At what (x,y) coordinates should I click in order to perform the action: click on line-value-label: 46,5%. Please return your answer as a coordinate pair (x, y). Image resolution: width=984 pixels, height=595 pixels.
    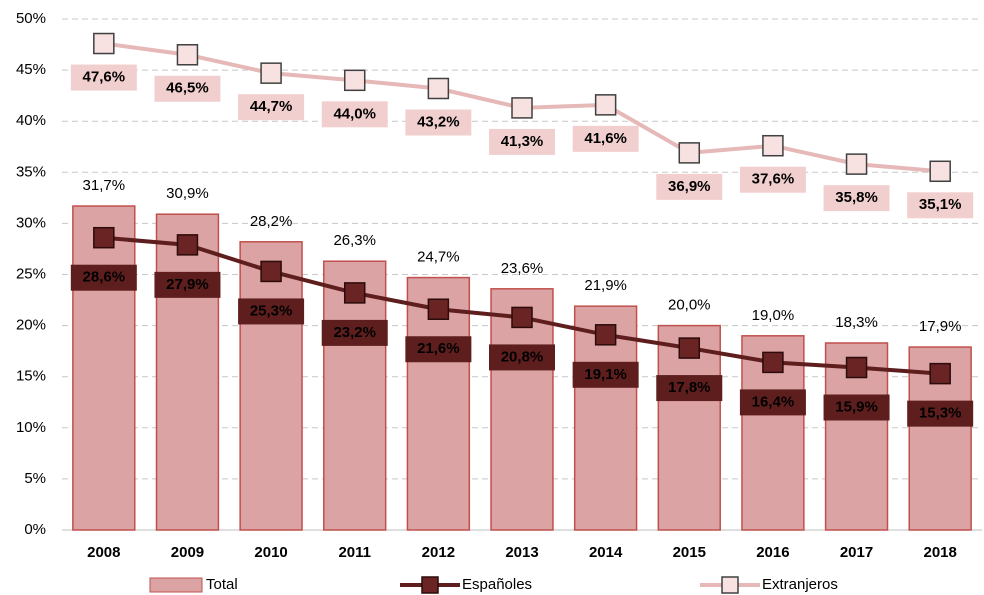
    Looking at the image, I should click on (187, 88).